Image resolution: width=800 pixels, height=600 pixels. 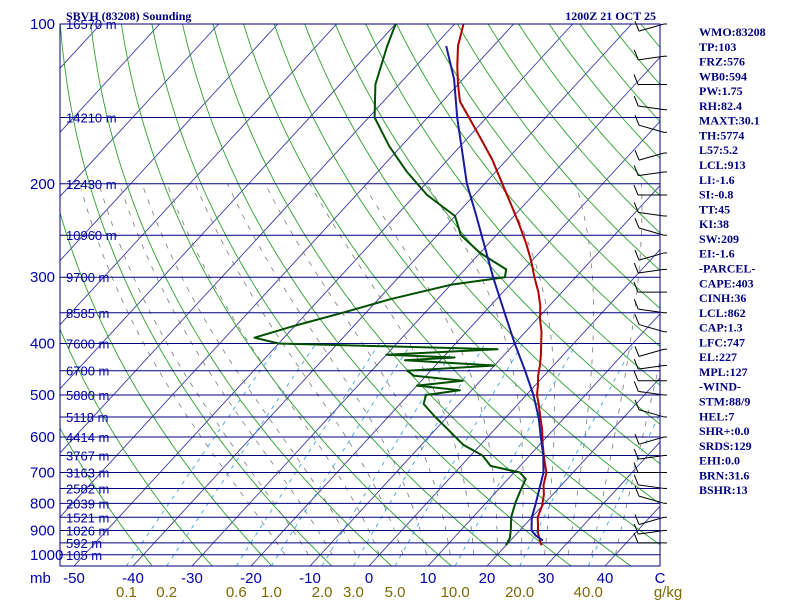 I want to click on index-item: -WIND-, so click(x=720, y=387).